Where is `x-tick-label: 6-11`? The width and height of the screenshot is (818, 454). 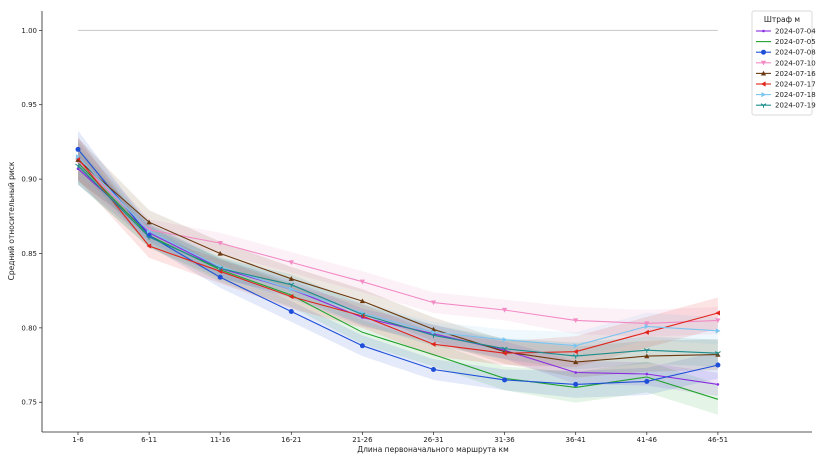
x-tick-label: 6-11 is located at coordinates (149, 440).